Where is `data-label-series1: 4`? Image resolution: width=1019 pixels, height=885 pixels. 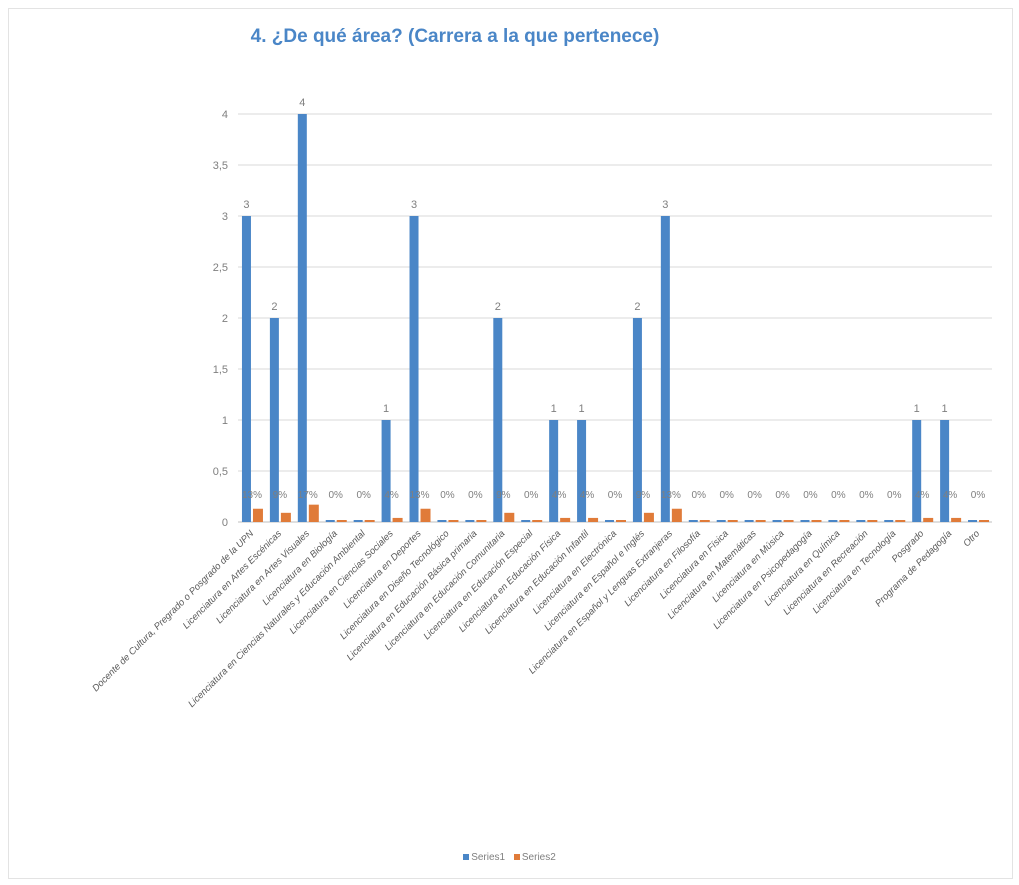
data-label-series1: 4 is located at coordinates (302, 103).